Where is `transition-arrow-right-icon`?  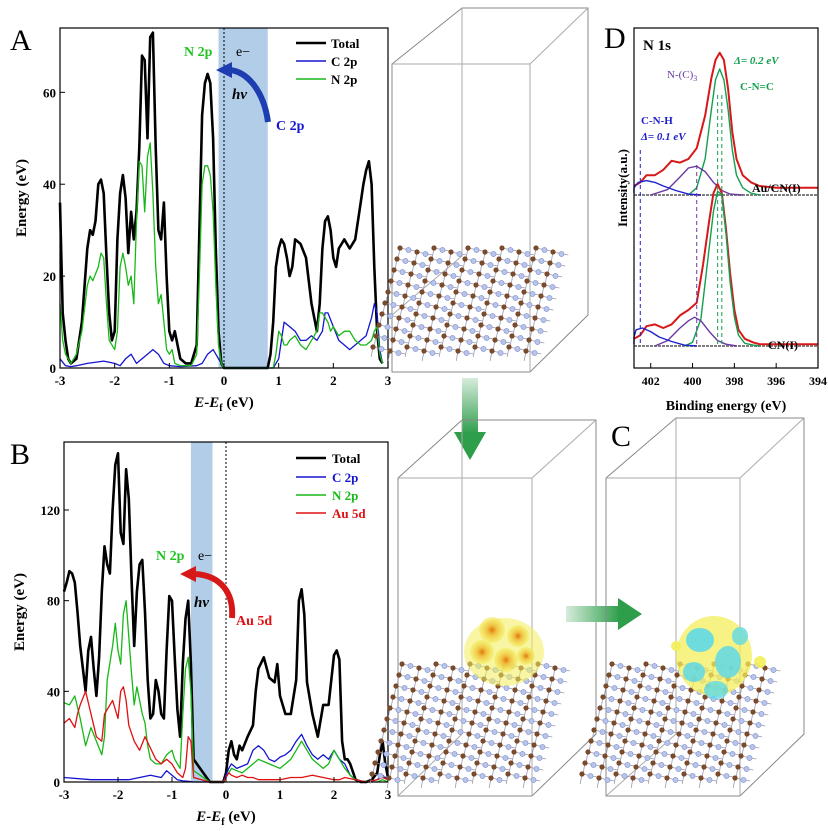
transition-arrow-right-icon is located at coordinates (604, 614).